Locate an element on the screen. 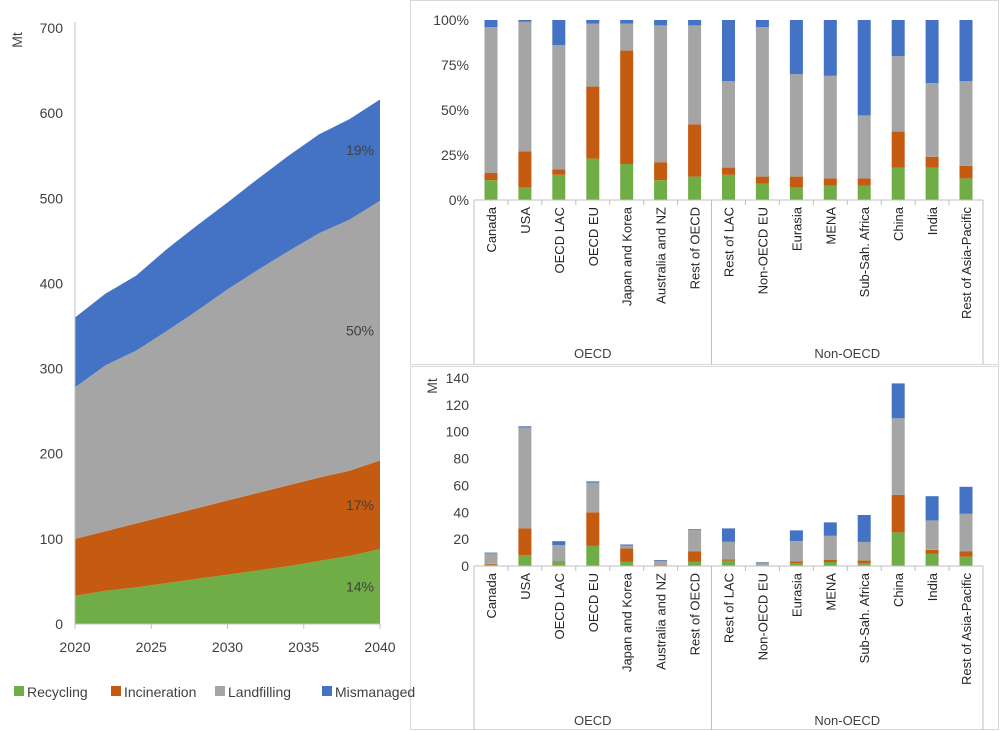 The image size is (1000, 731). pct-bar-mena-incineration is located at coordinates (830, 182).